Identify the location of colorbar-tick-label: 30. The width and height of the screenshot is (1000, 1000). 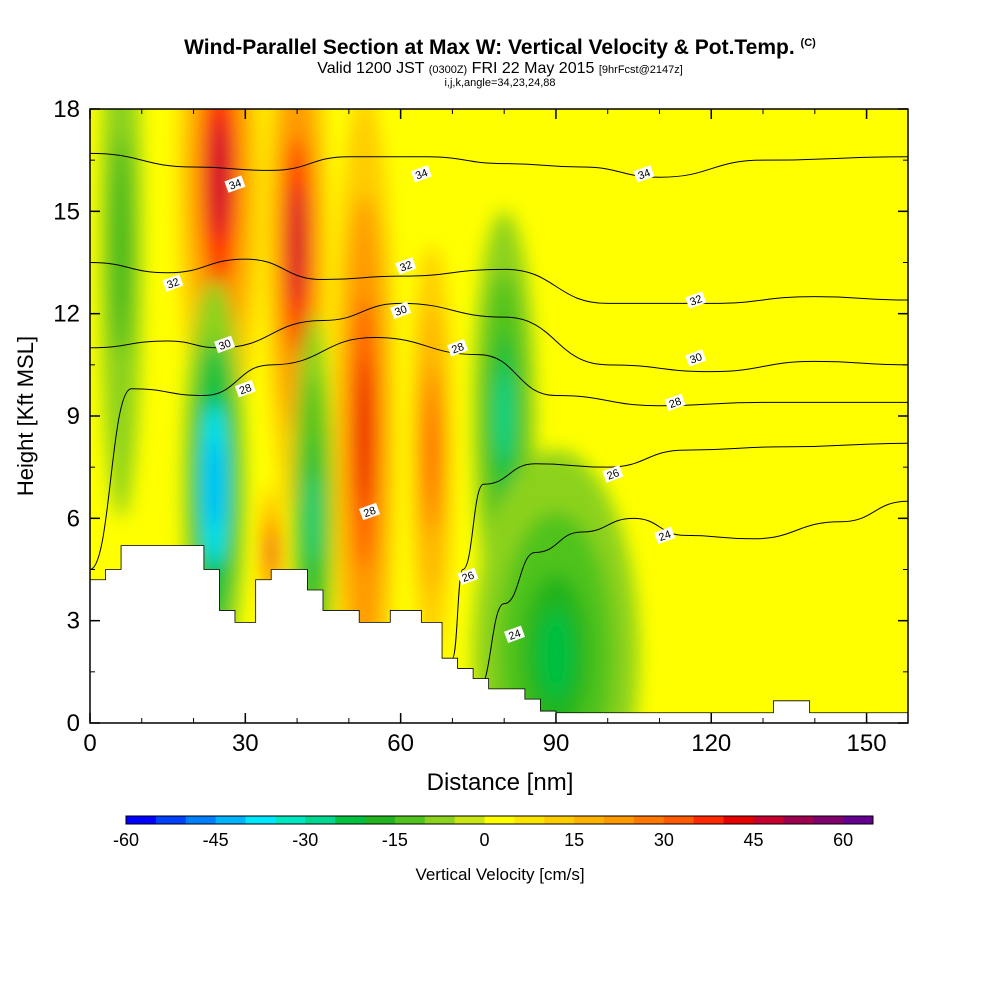
(664, 840).